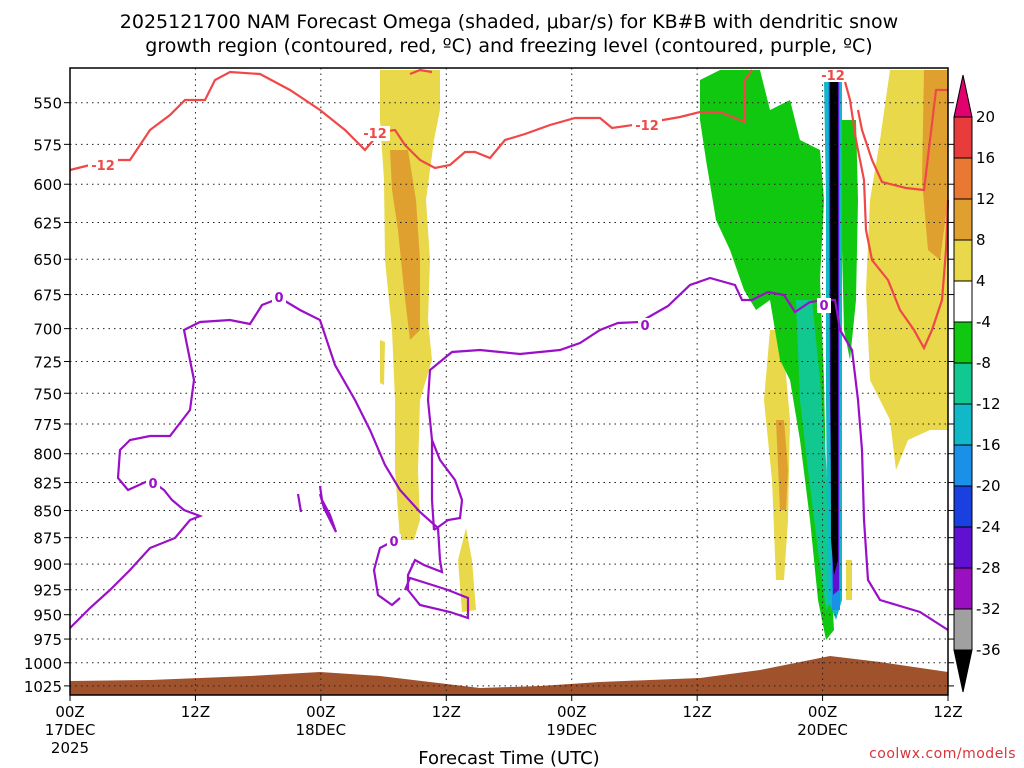 This screenshot has width=1024, height=768. What do you see at coordinates (988, 527) in the screenshot?
I see `colorbar-label: -24` at bounding box center [988, 527].